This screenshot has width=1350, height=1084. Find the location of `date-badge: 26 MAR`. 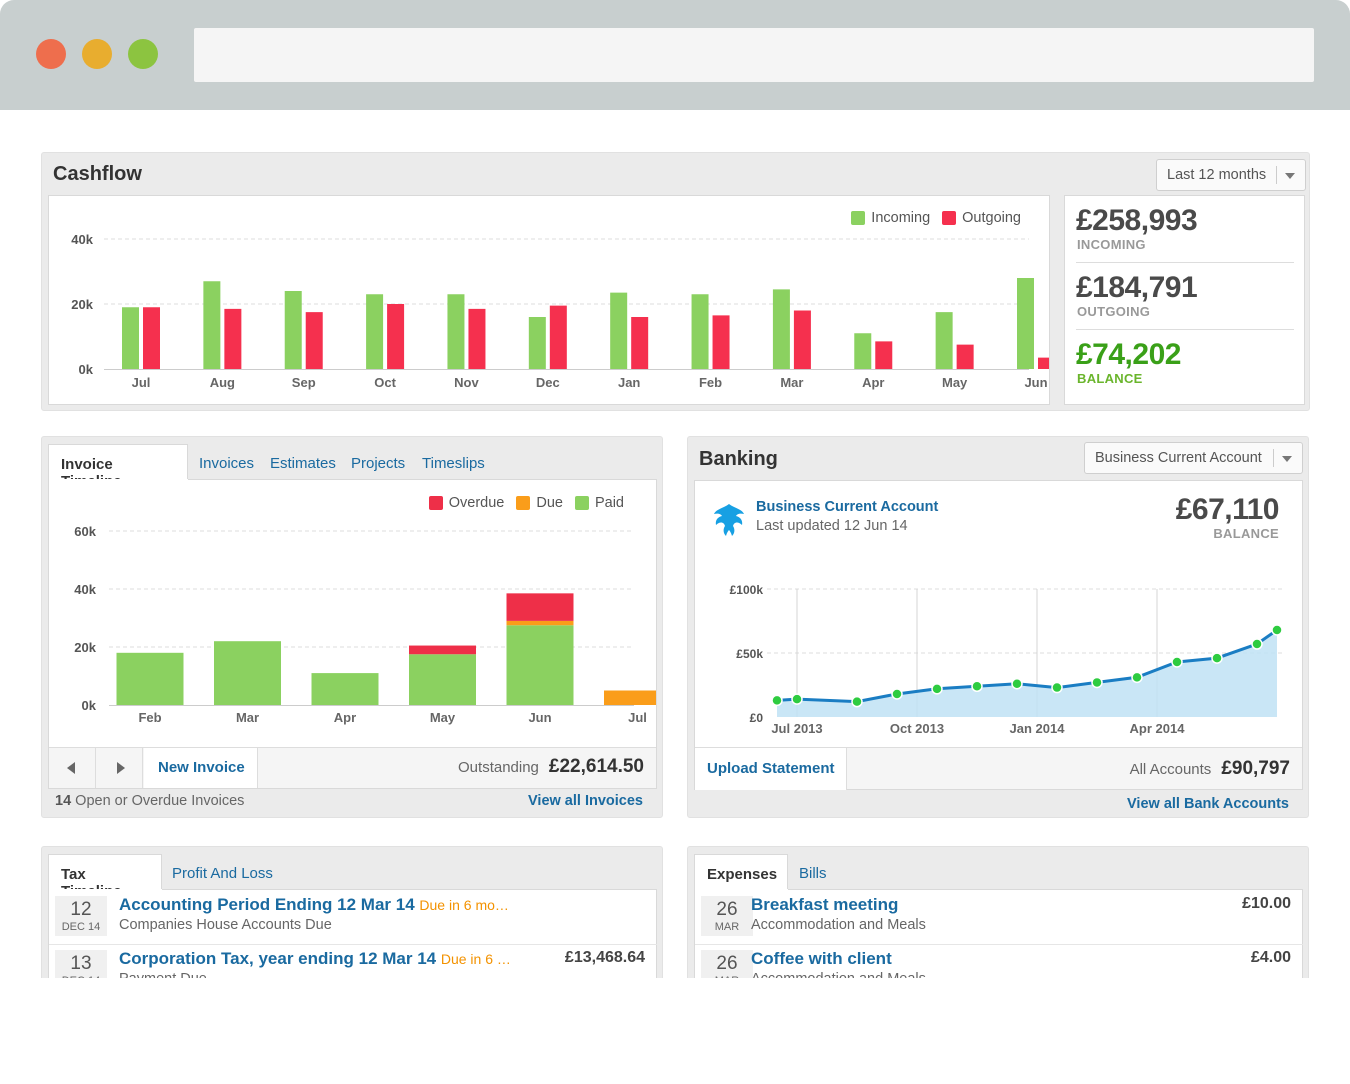

date-badge: 26 MAR is located at coordinates (727, 916).